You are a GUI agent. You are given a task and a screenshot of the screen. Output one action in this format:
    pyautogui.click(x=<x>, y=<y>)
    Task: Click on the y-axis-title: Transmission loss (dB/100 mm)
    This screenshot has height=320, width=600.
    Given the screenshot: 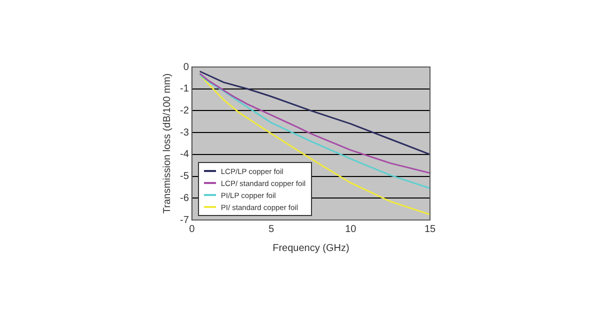 What is the action you would take?
    pyautogui.click(x=167, y=143)
    